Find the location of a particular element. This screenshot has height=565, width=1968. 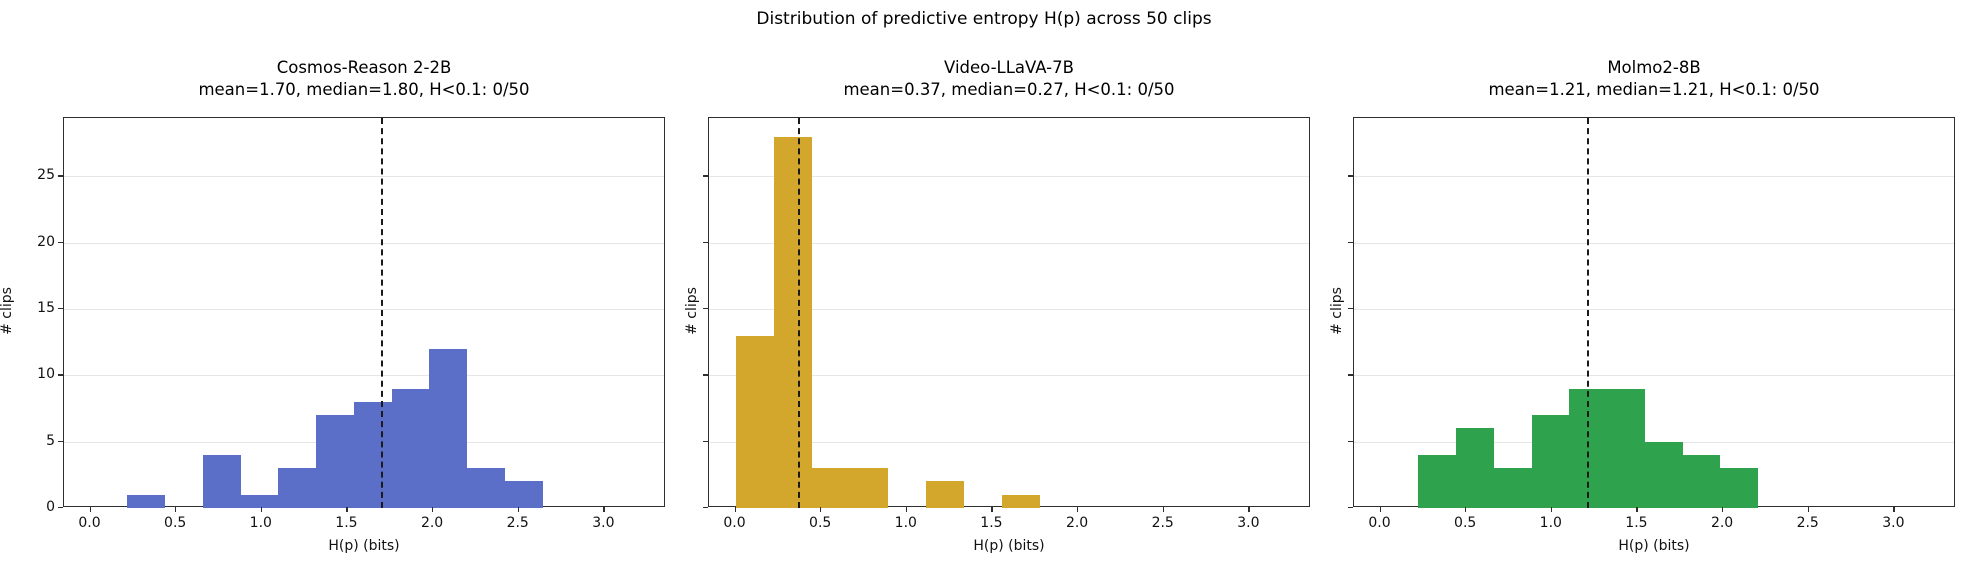

subplot-model-name: Video-LLaVA-7B is located at coordinates (1009, 67).